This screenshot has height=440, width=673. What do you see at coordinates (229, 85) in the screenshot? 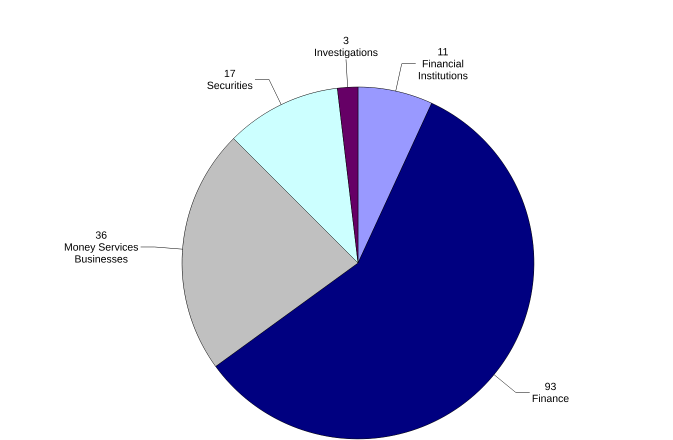
I see `slice-label: Securities` at bounding box center [229, 85].